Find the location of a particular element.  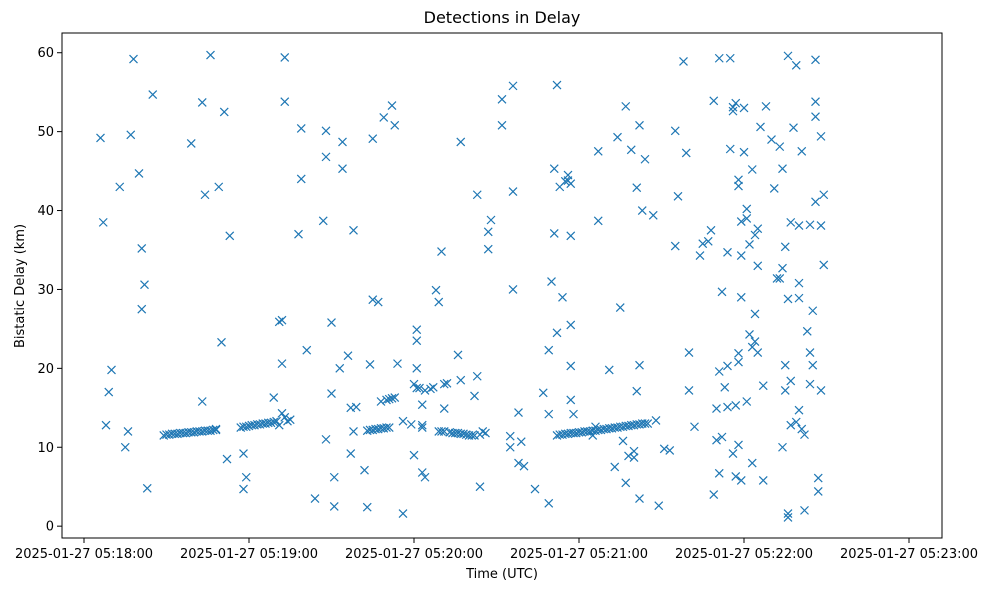

y-tick-label: 40 is located at coordinates (45, 211).